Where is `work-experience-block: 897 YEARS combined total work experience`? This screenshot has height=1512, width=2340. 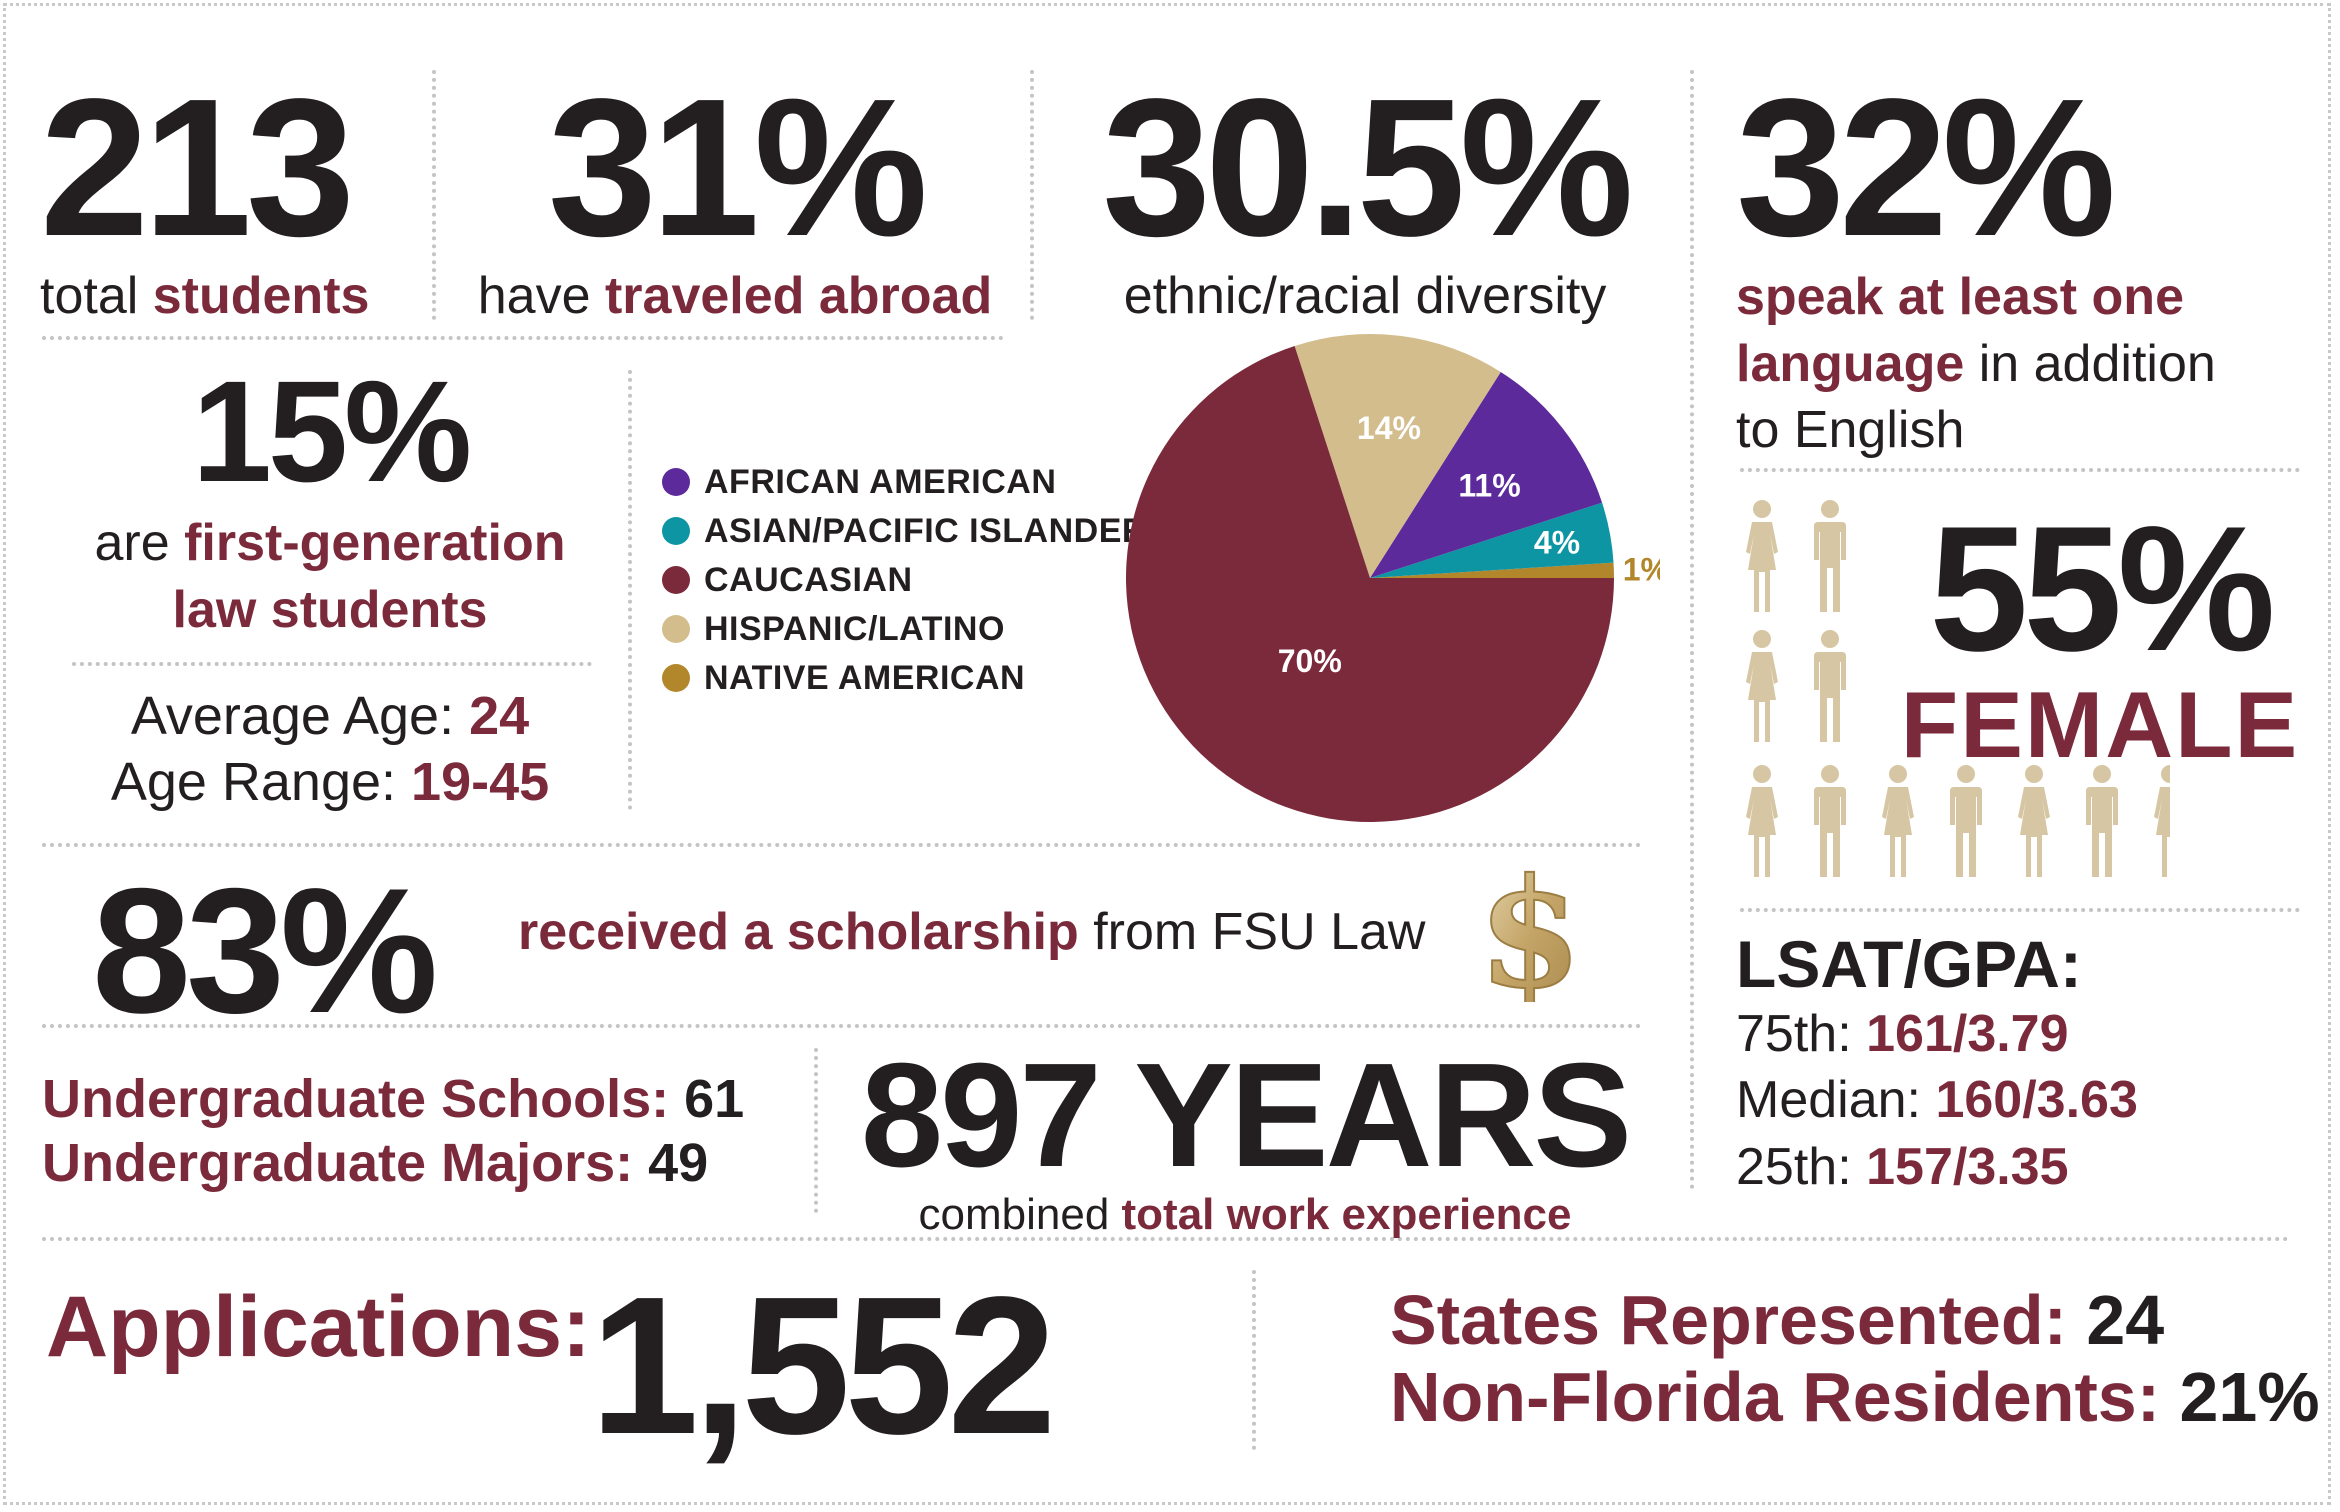 work-experience-block: 897 YEARS combined total work experience is located at coordinates (1245, 1141).